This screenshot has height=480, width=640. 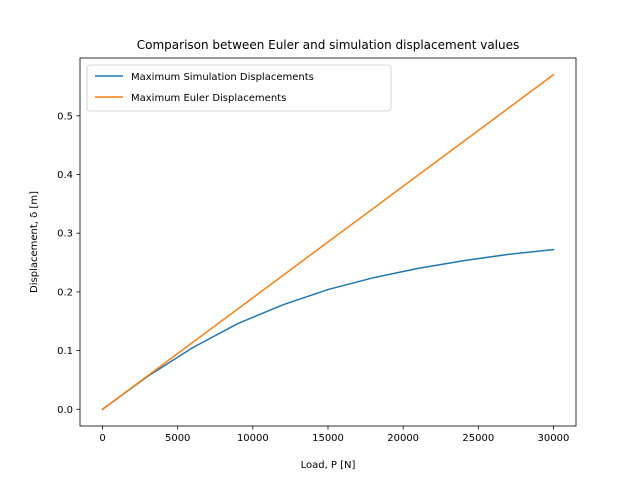 I want to click on x-tick-label: 25000, so click(x=478, y=438).